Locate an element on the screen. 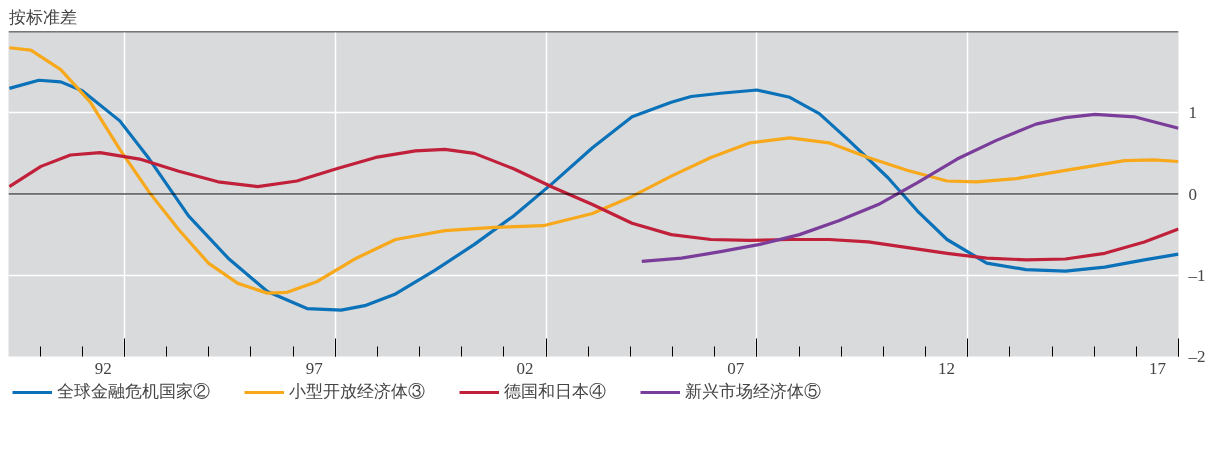  x-tick-label: 12 is located at coordinates (947, 368).